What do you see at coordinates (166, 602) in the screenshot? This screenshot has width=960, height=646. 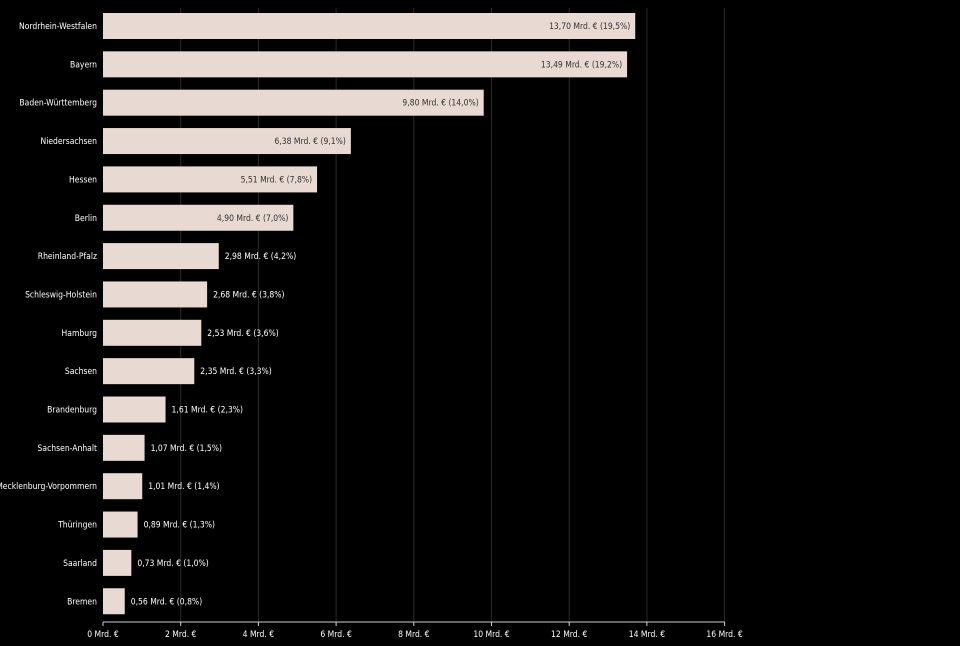 I see `data-label: 0,56 Mrd. € (0,8%)` at bounding box center [166, 602].